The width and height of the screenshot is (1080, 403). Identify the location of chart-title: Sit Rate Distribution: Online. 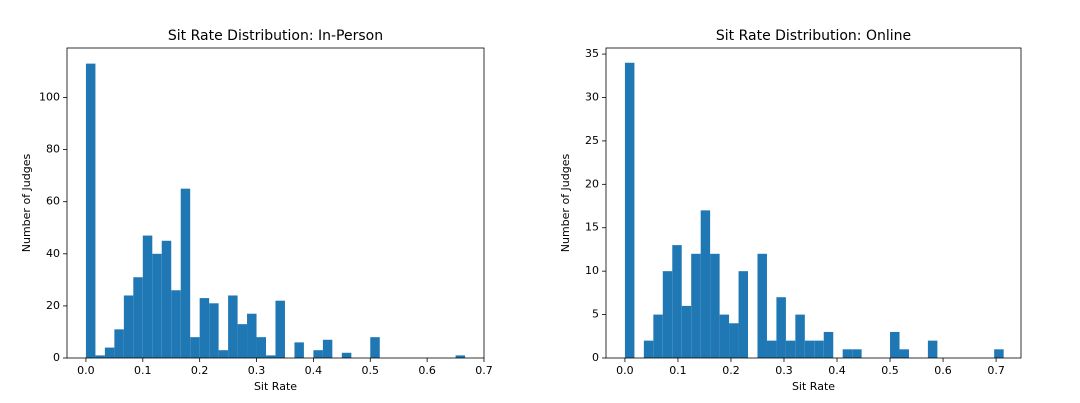
(813, 36).